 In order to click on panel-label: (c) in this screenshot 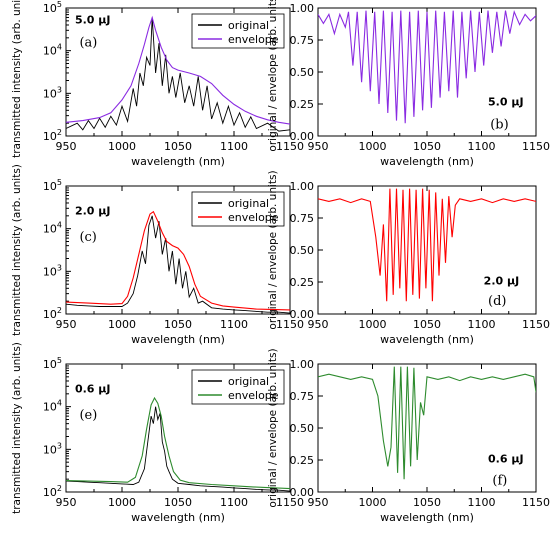, I will do `click(87, 237)`.